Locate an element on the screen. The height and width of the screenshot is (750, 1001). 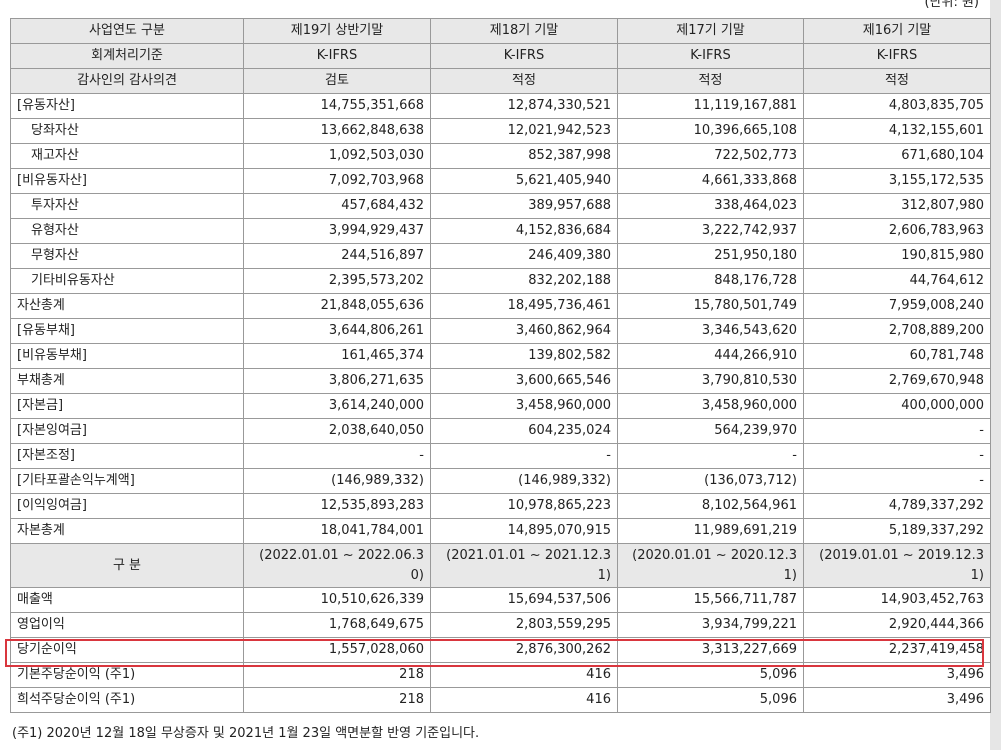
table-row: 감사인의 감사의견 검토 적정 적정 적정 is located at coordinates (500, 81).